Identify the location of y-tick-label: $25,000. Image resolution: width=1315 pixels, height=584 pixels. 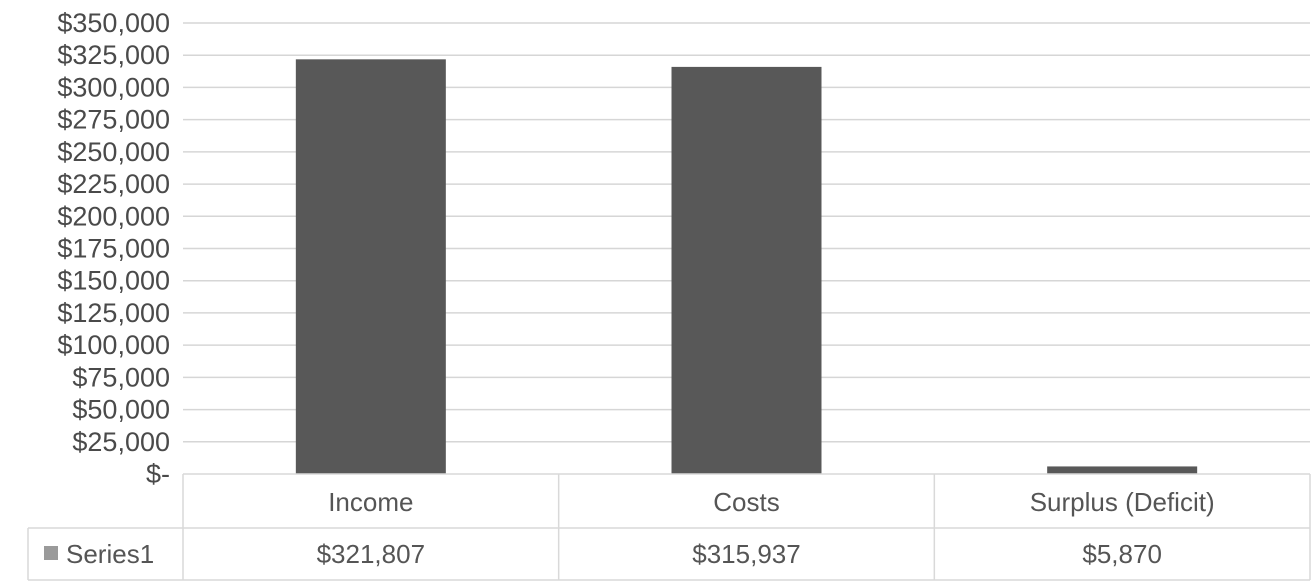
(121, 442).